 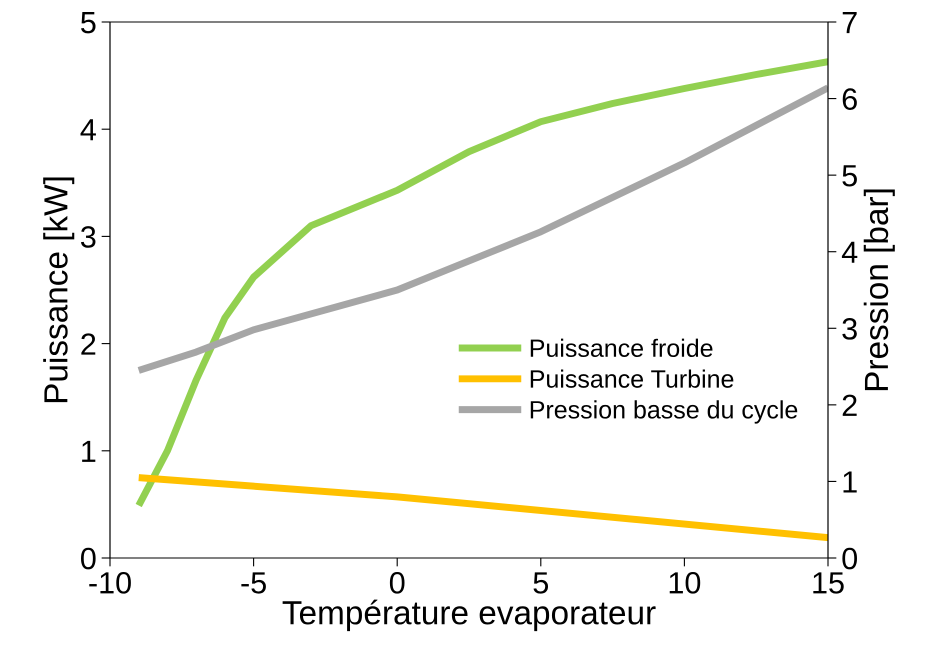 What do you see at coordinates (88, 129) in the screenshot?
I see `y-tick-label: 4` at bounding box center [88, 129].